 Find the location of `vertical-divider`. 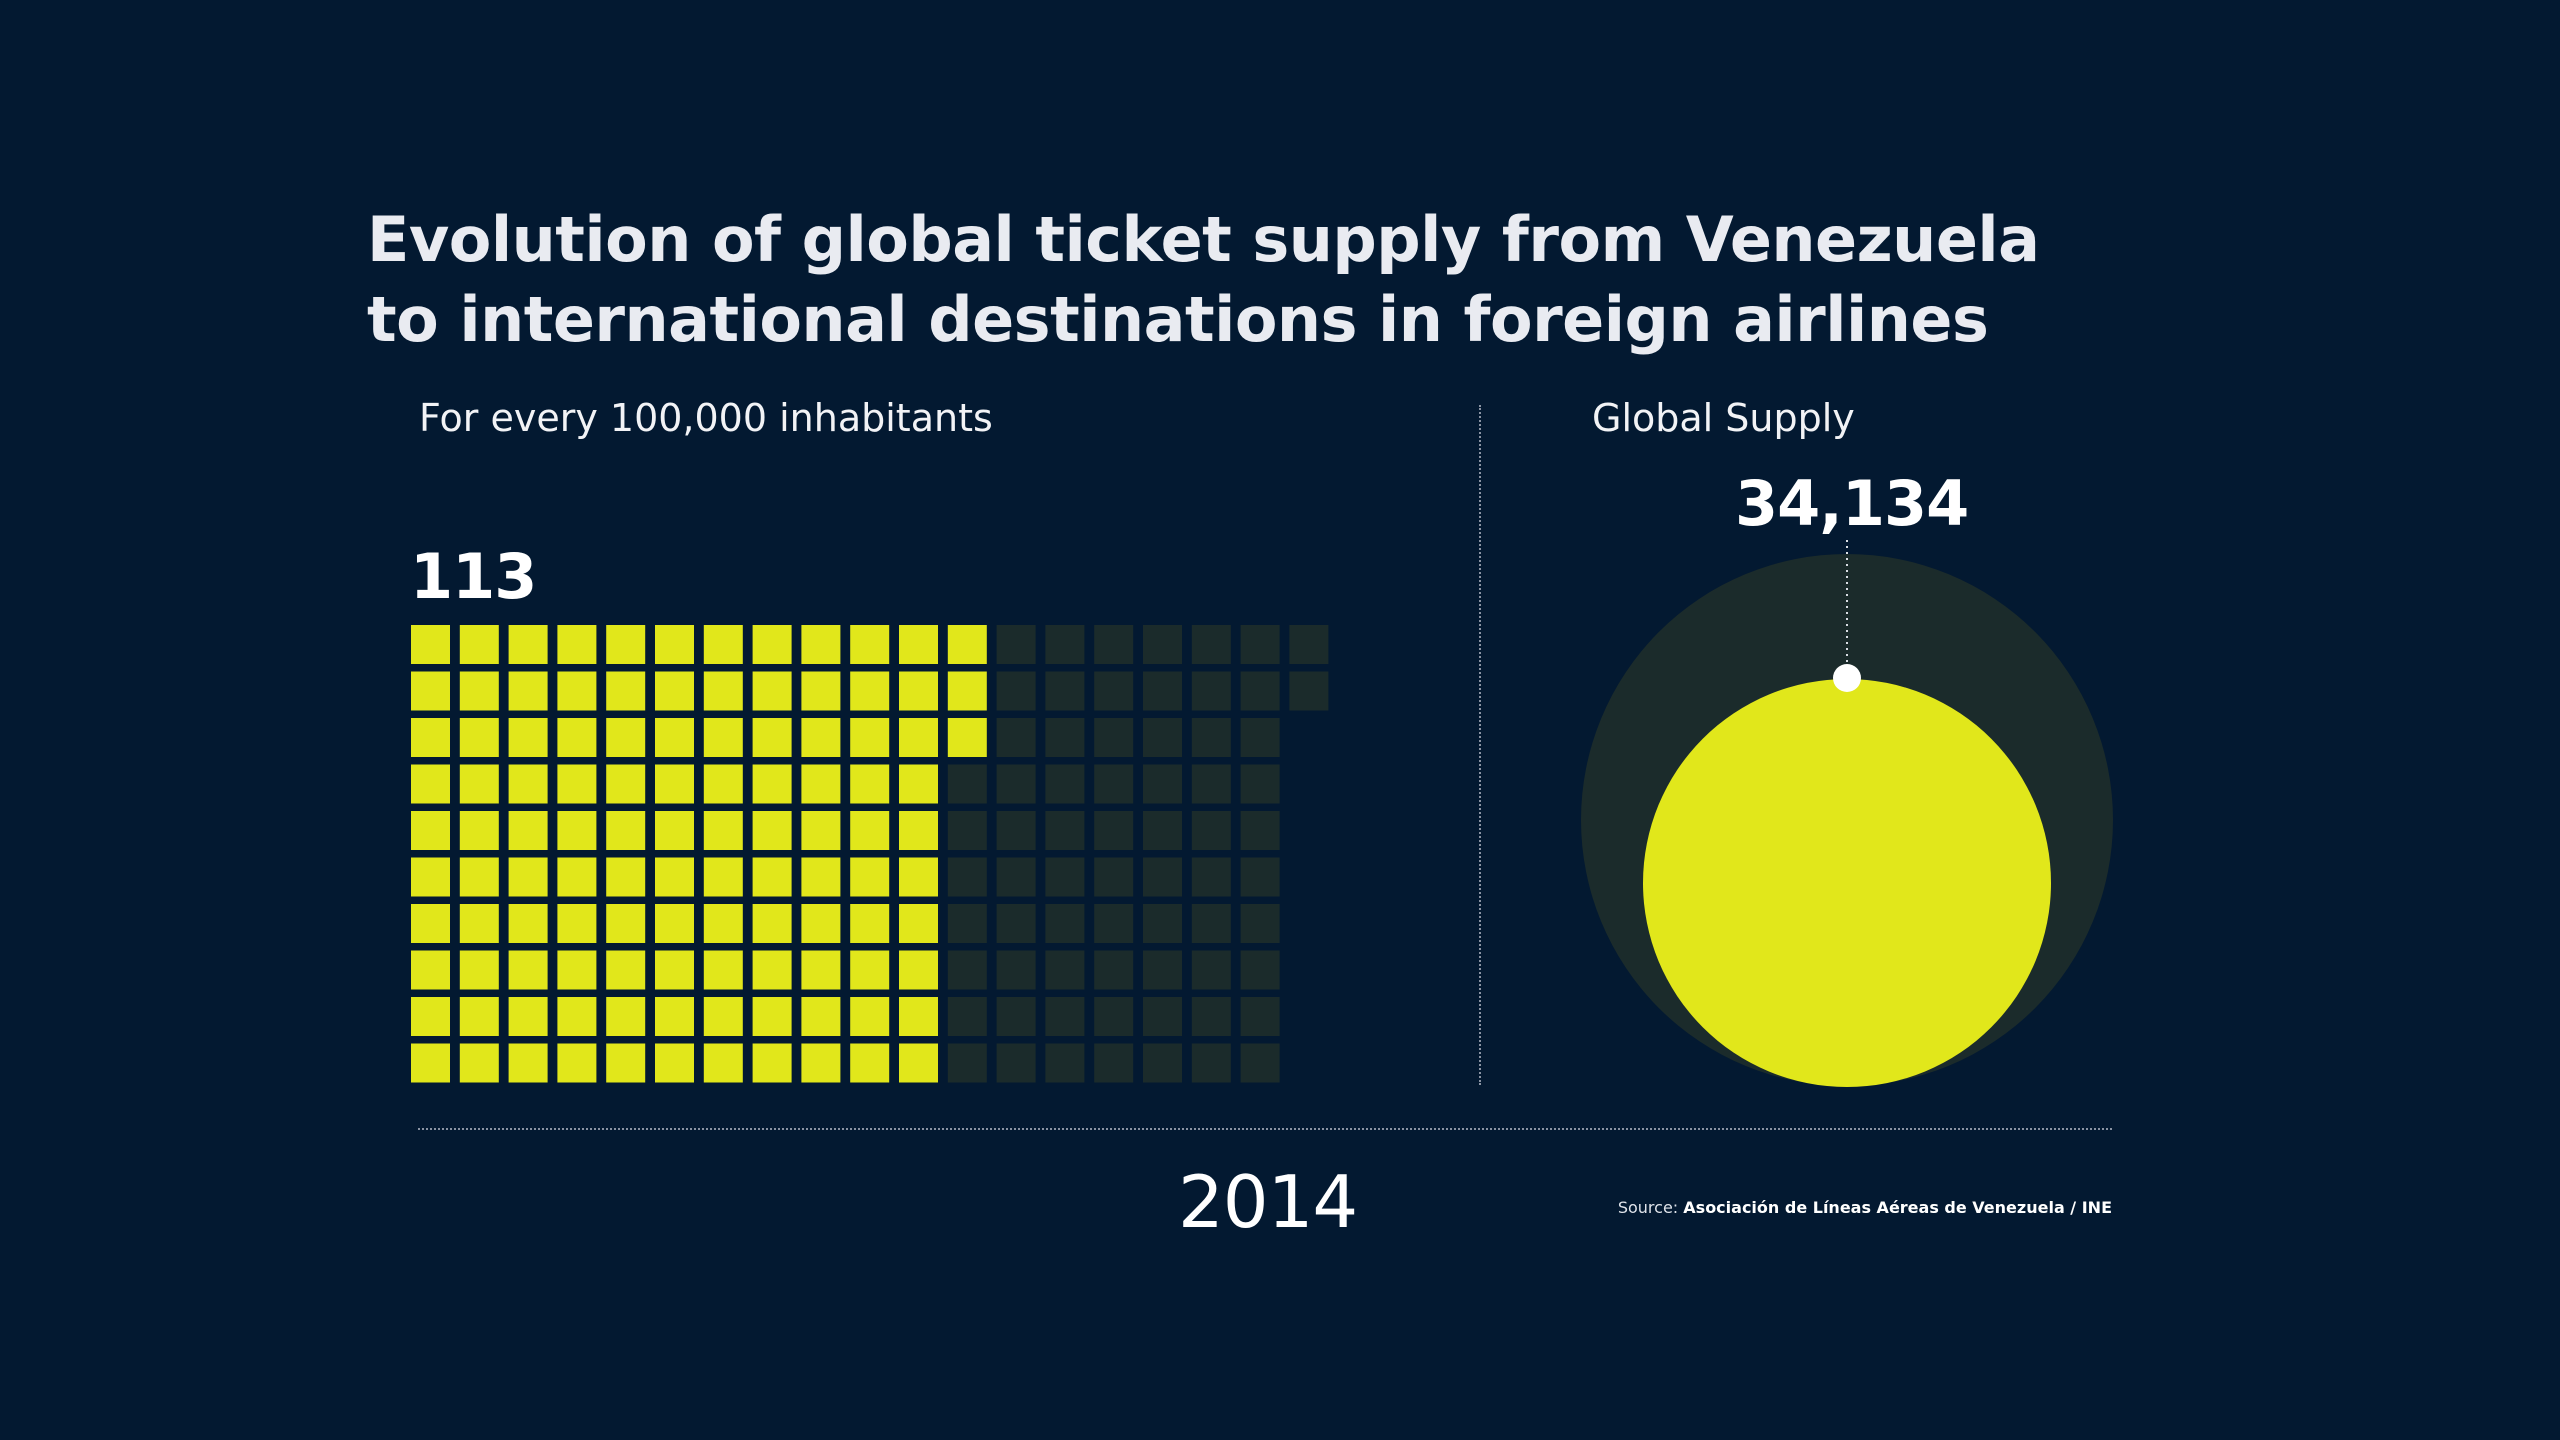

vertical-divider is located at coordinates (1480, 745).